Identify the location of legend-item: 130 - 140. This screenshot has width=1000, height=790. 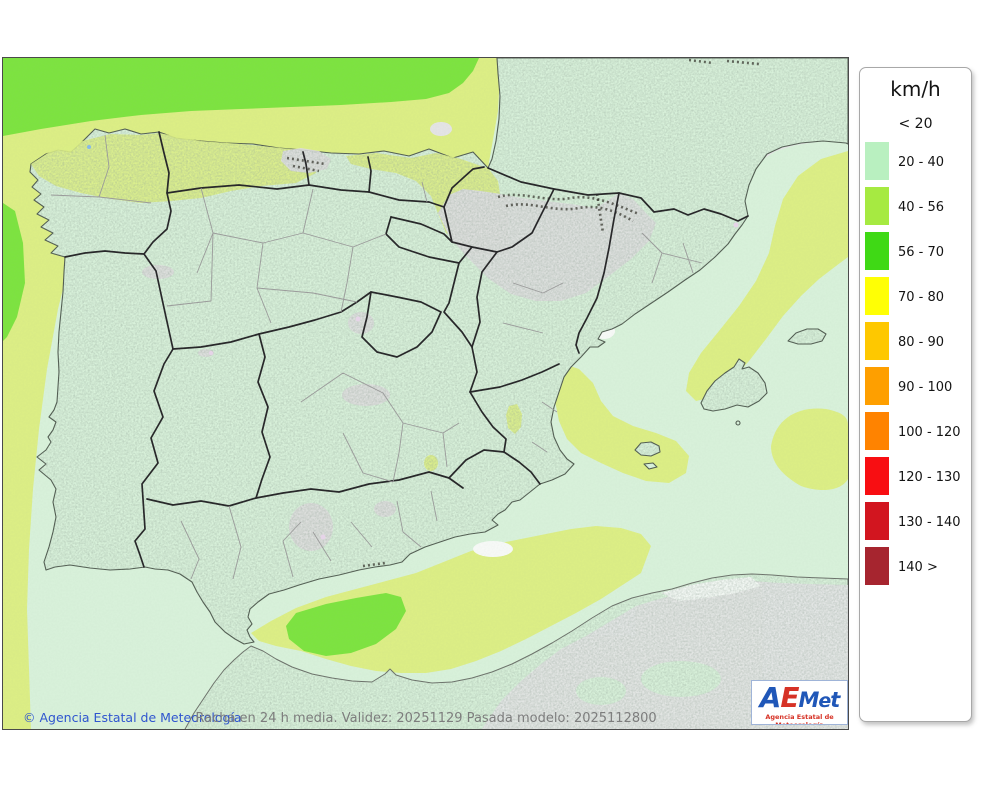
(915, 522).